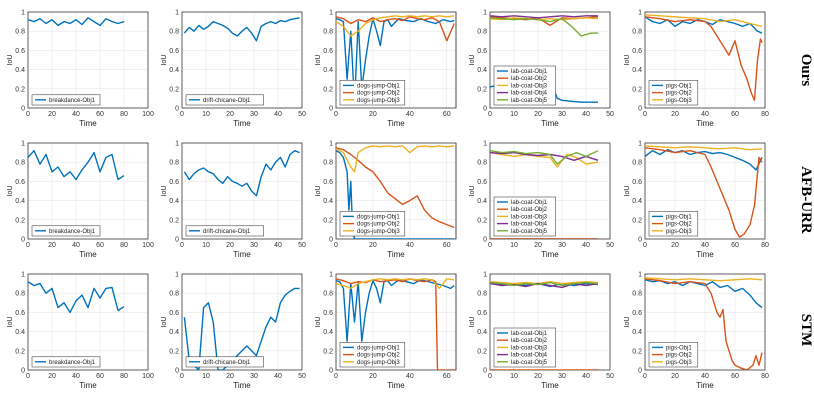 The height and width of the screenshot is (403, 814). What do you see at coordinates (544, 17) in the screenshot?
I see `series-line-lab-coat-Obj4` at bounding box center [544, 17].